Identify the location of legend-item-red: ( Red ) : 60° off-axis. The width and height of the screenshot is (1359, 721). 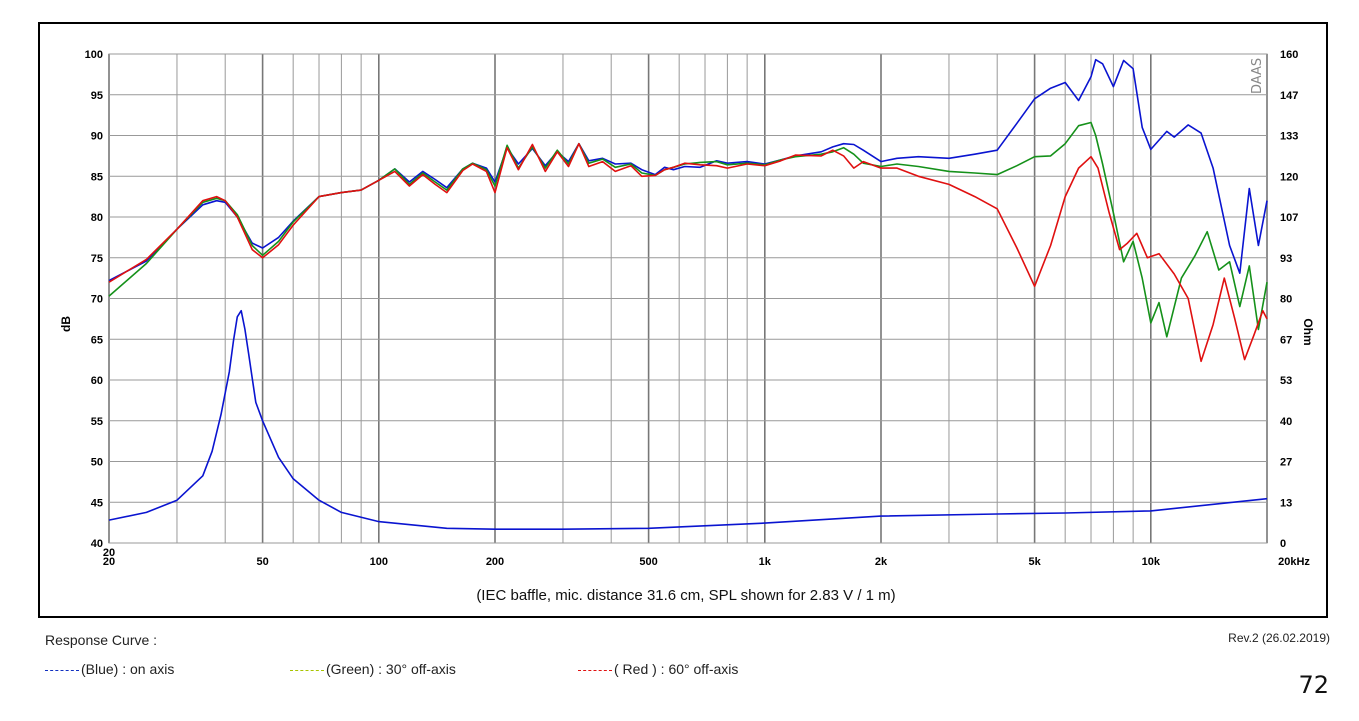
(658, 669).